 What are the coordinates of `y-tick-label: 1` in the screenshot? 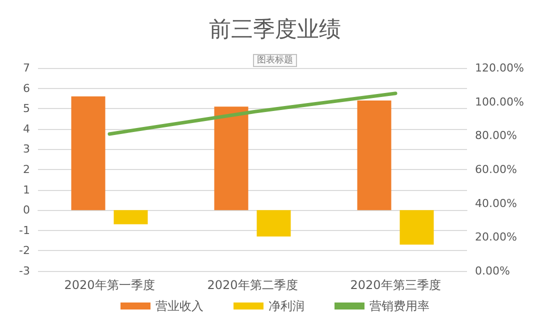 It's located at (26, 189).